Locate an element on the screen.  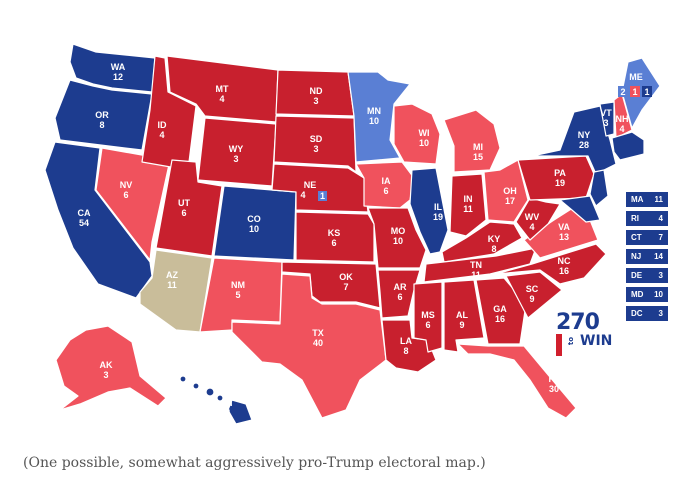
me-cd2-value: 1 is located at coordinates (634, 92).